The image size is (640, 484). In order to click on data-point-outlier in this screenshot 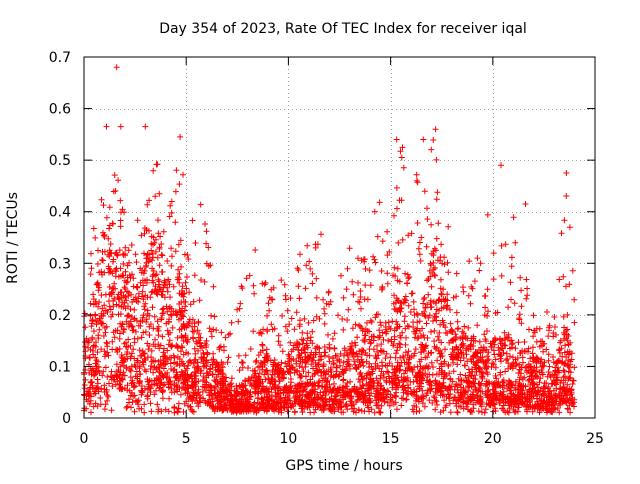, I will do `click(501, 165)`.